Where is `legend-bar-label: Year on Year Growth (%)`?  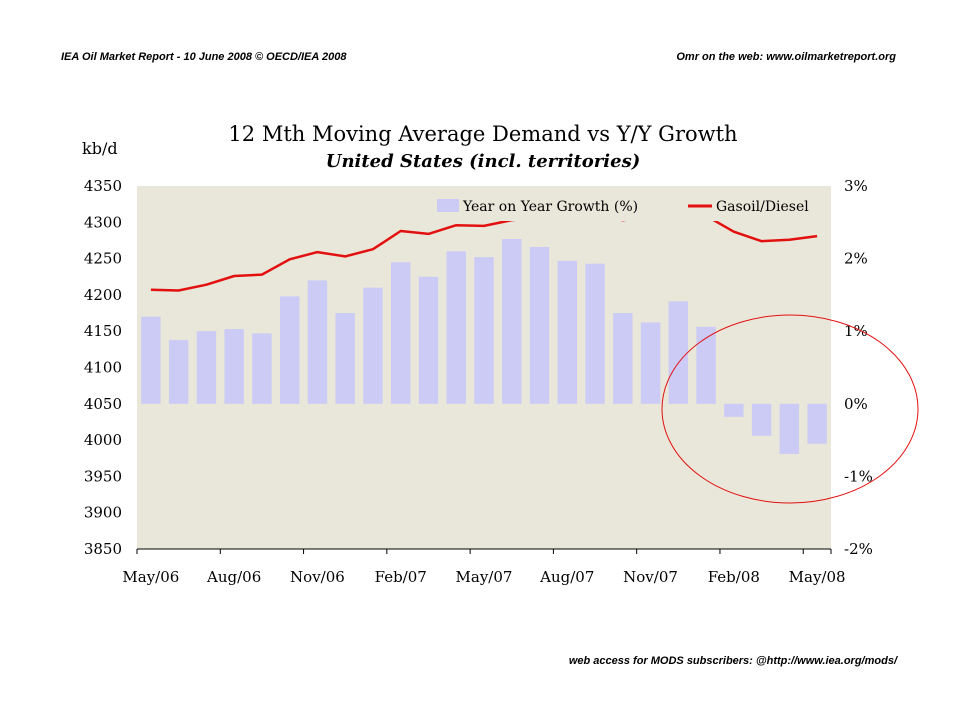
legend-bar-label: Year on Year Growth (%) is located at coordinates (550, 207).